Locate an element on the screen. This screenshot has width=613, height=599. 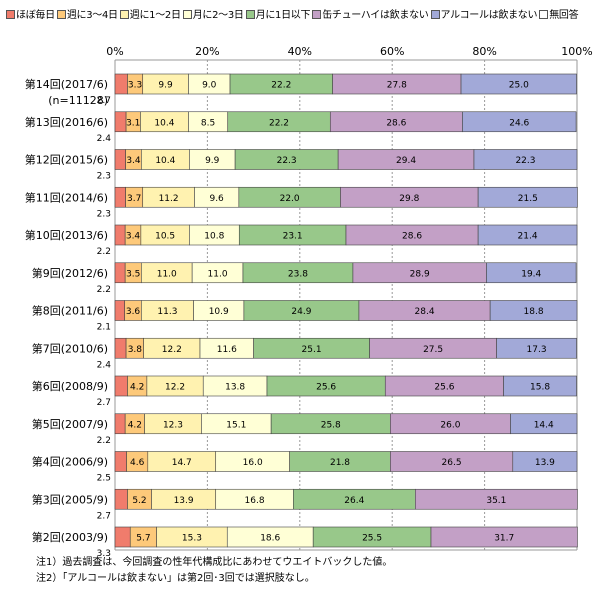
legend-label: 週に3～4日 is located at coordinates (92, 15).